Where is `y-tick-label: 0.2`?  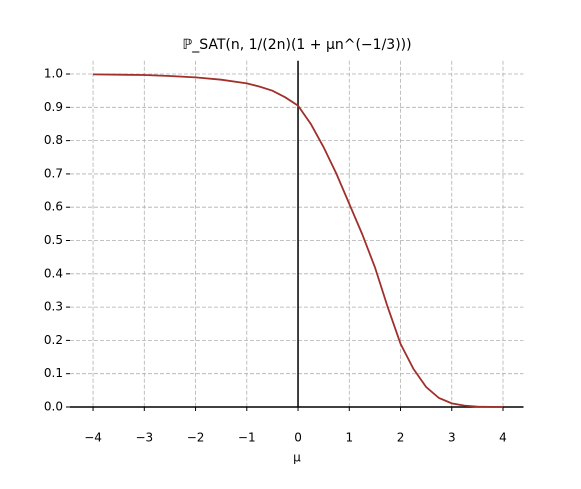
y-tick-label: 0.2 is located at coordinates (53, 340).